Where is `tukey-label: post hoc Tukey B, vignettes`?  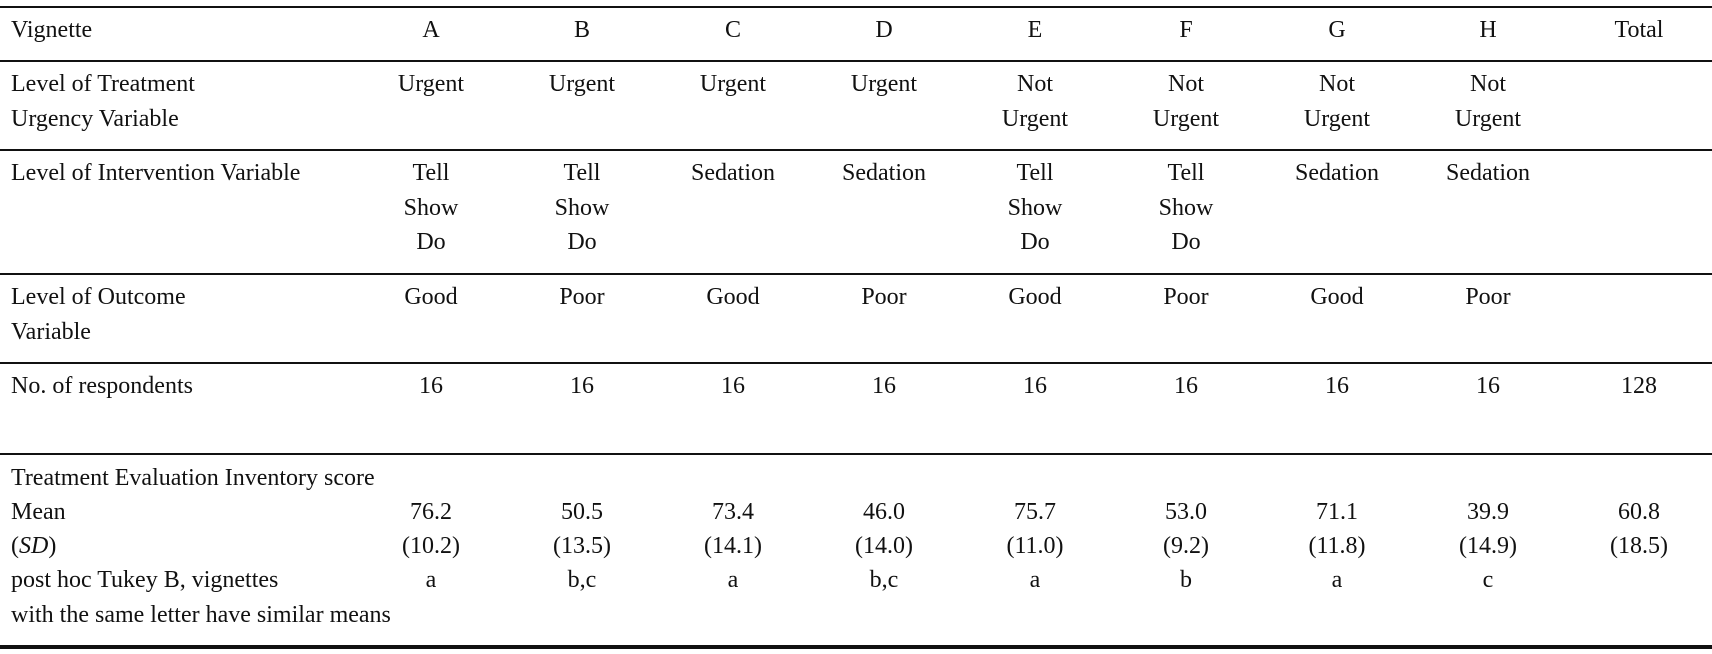
tukey-label: post hoc Tukey B, vignettes is located at coordinates (145, 580).